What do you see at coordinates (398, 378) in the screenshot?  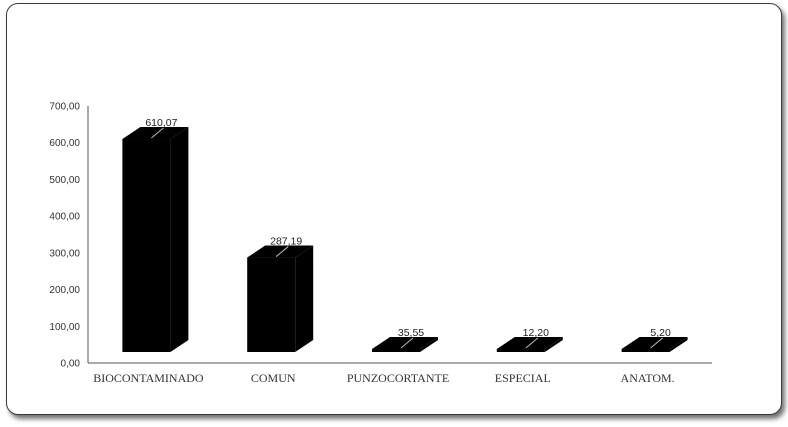 I see `x-tick-label: PUNZOCORTANTE` at bounding box center [398, 378].